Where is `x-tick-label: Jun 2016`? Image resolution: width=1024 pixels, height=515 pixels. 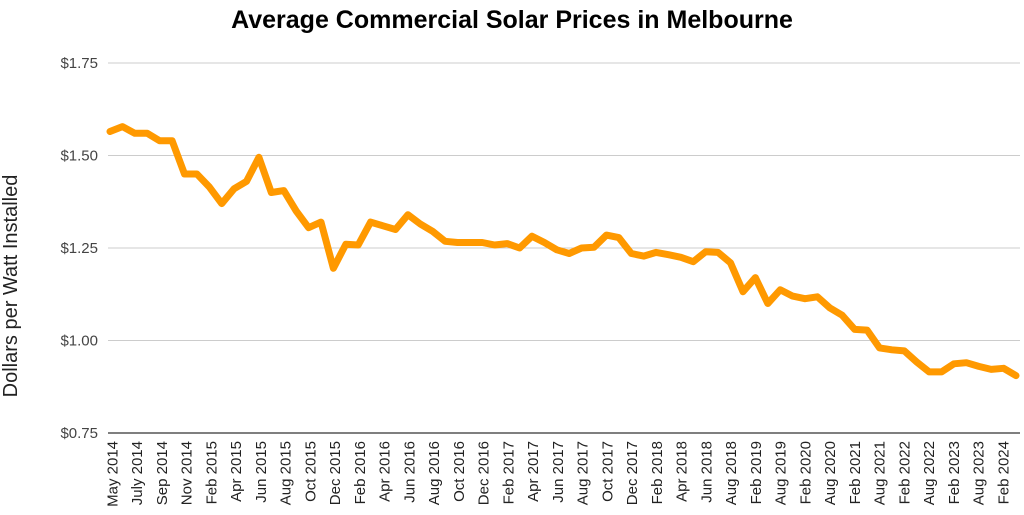
x-tick-label: Jun 2016 is located at coordinates (409, 472).